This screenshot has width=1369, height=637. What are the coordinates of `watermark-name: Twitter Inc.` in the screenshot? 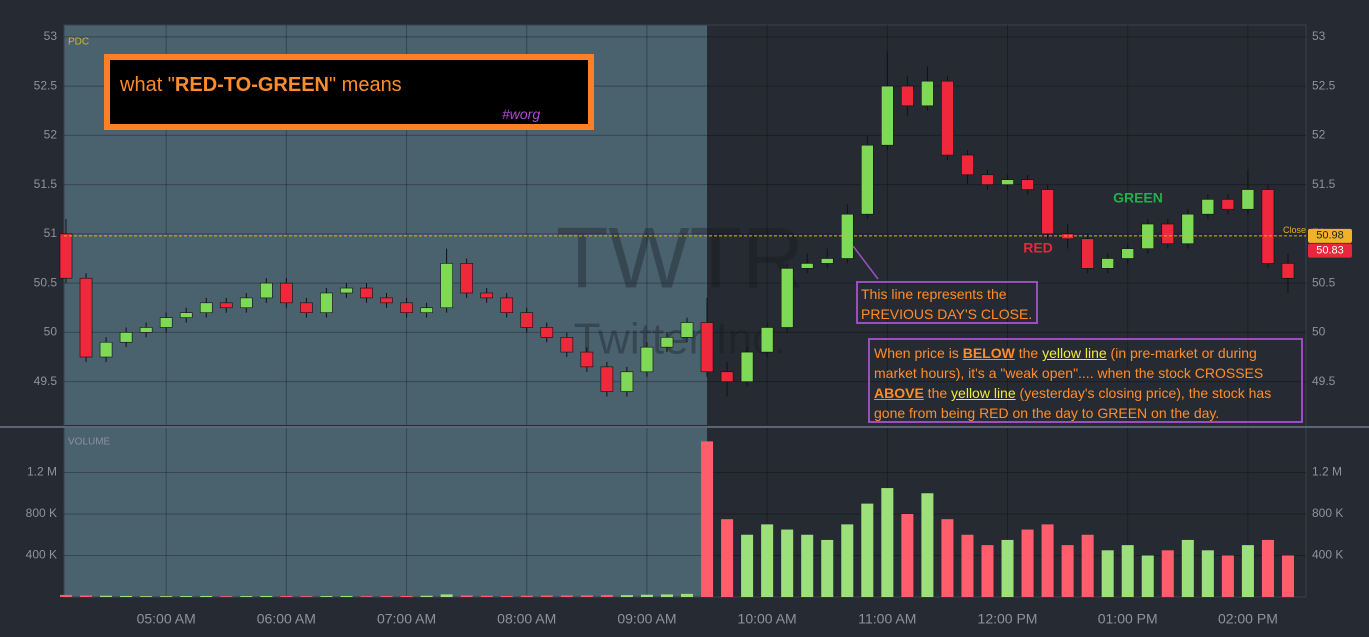 It's located at (680, 339).